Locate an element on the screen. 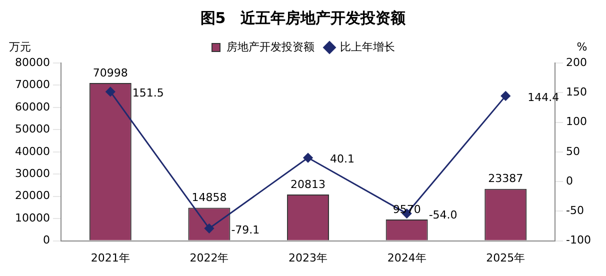 The image size is (606, 276). y-tick-label: 0 is located at coordinates (46, 240).